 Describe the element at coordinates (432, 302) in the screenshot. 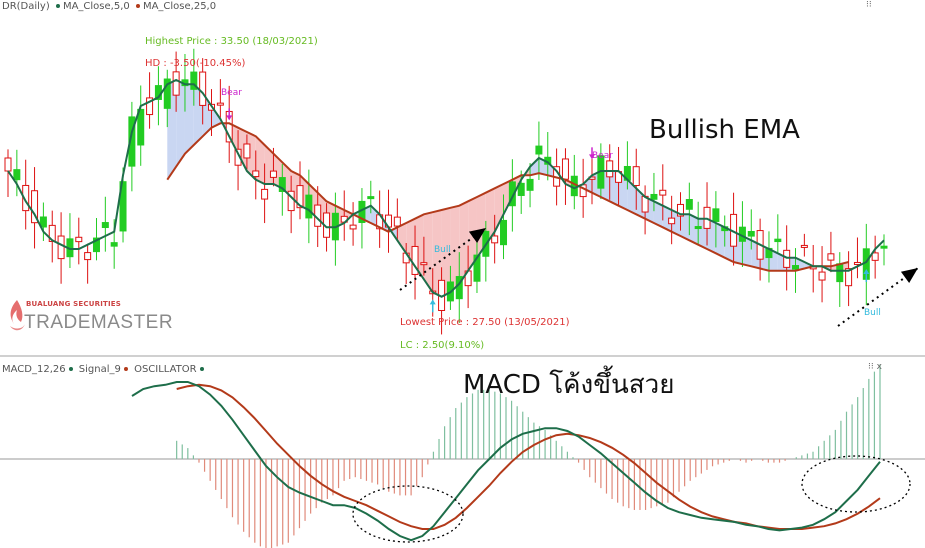

I see `bull-marker-head` at that location.